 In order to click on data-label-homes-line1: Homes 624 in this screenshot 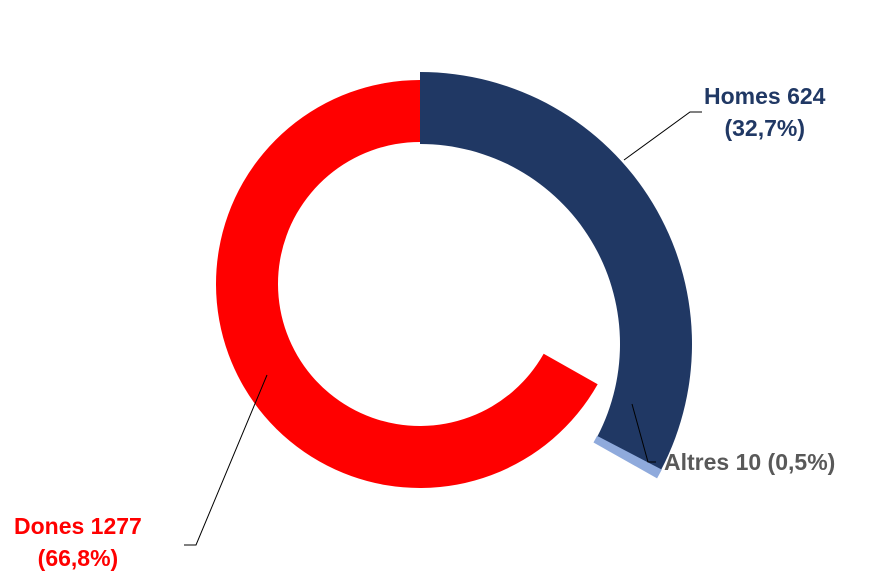, I will do `click(765, 96)`.